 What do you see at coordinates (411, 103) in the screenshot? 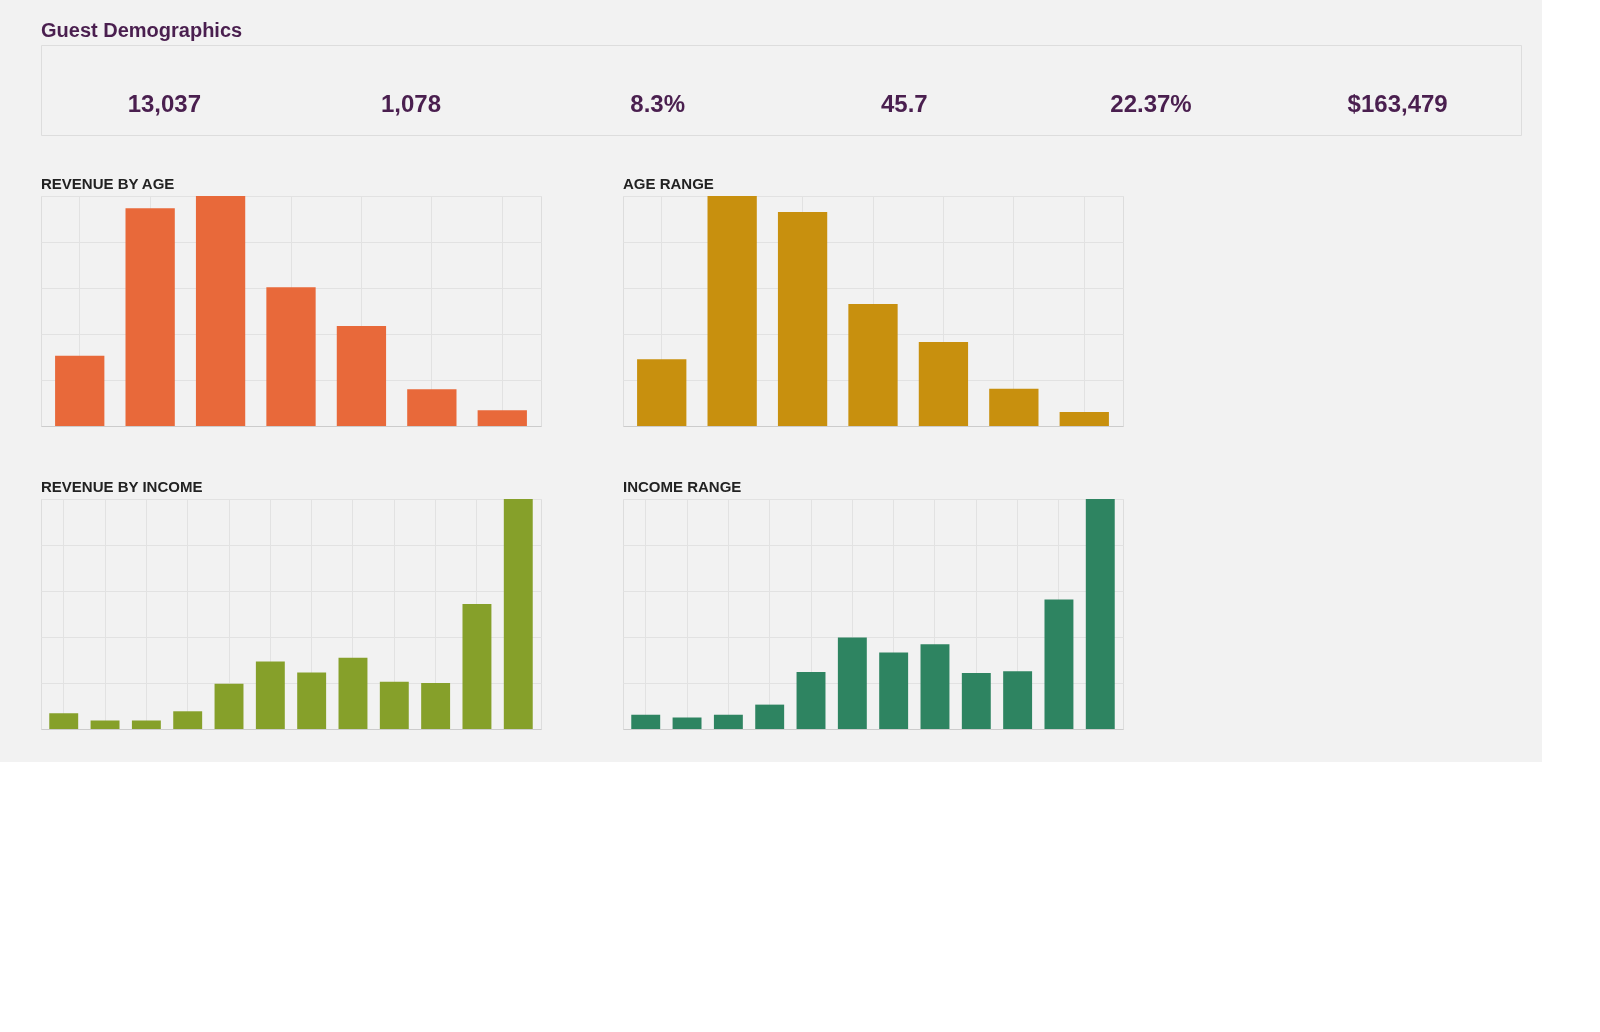
I see `text: 1,078` at bounding box center [411, 103].